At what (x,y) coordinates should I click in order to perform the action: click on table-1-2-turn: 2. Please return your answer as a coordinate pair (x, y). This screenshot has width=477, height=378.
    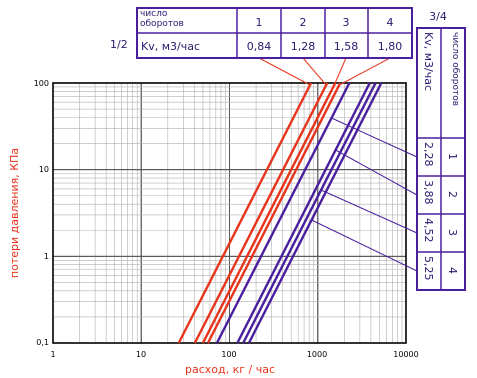
    Looking at the image, I should click on (303, 22).